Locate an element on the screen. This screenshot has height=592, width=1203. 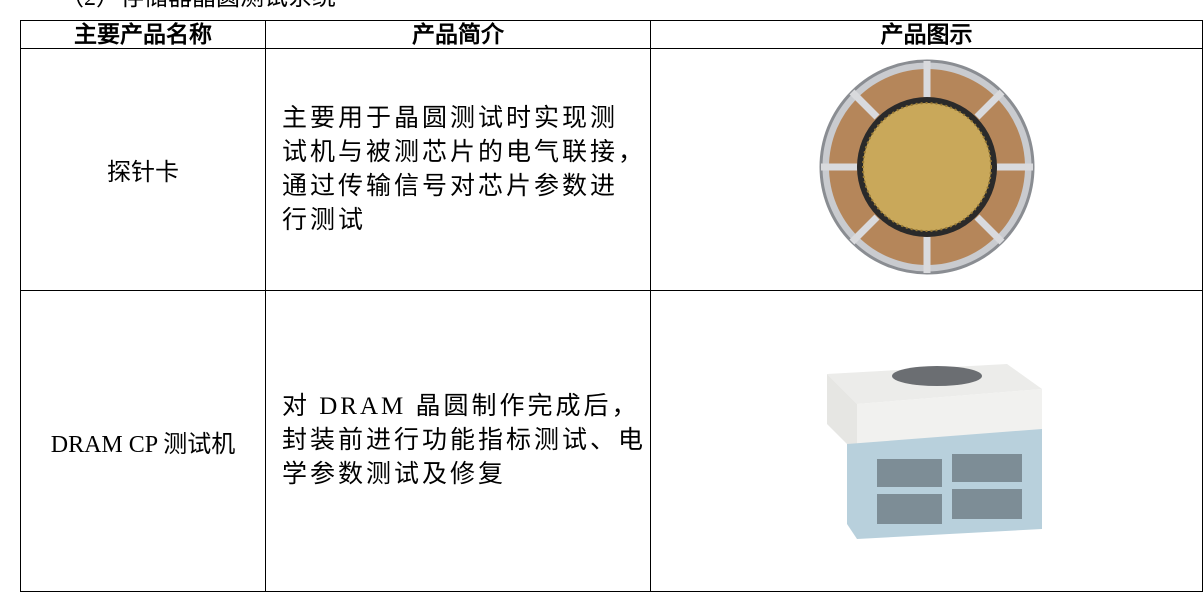
description-line: 行测试 is located at coordinates (324, 220).